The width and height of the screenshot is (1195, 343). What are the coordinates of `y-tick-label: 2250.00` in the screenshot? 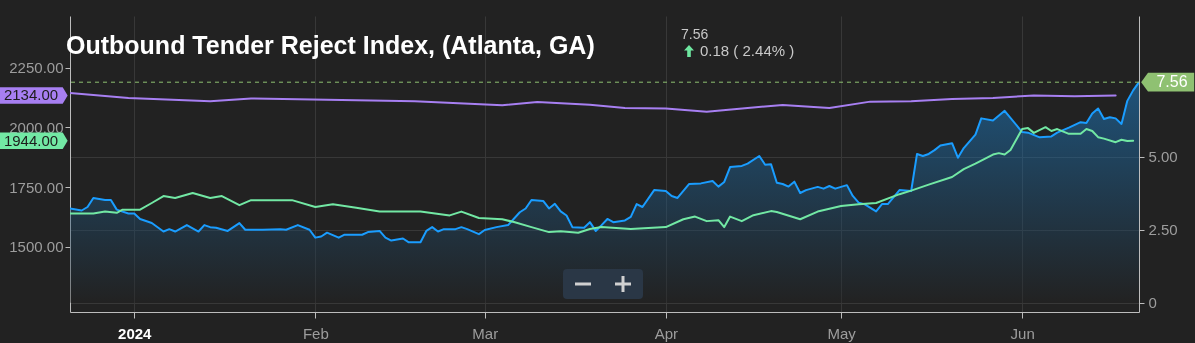 It's located at (36, 68).